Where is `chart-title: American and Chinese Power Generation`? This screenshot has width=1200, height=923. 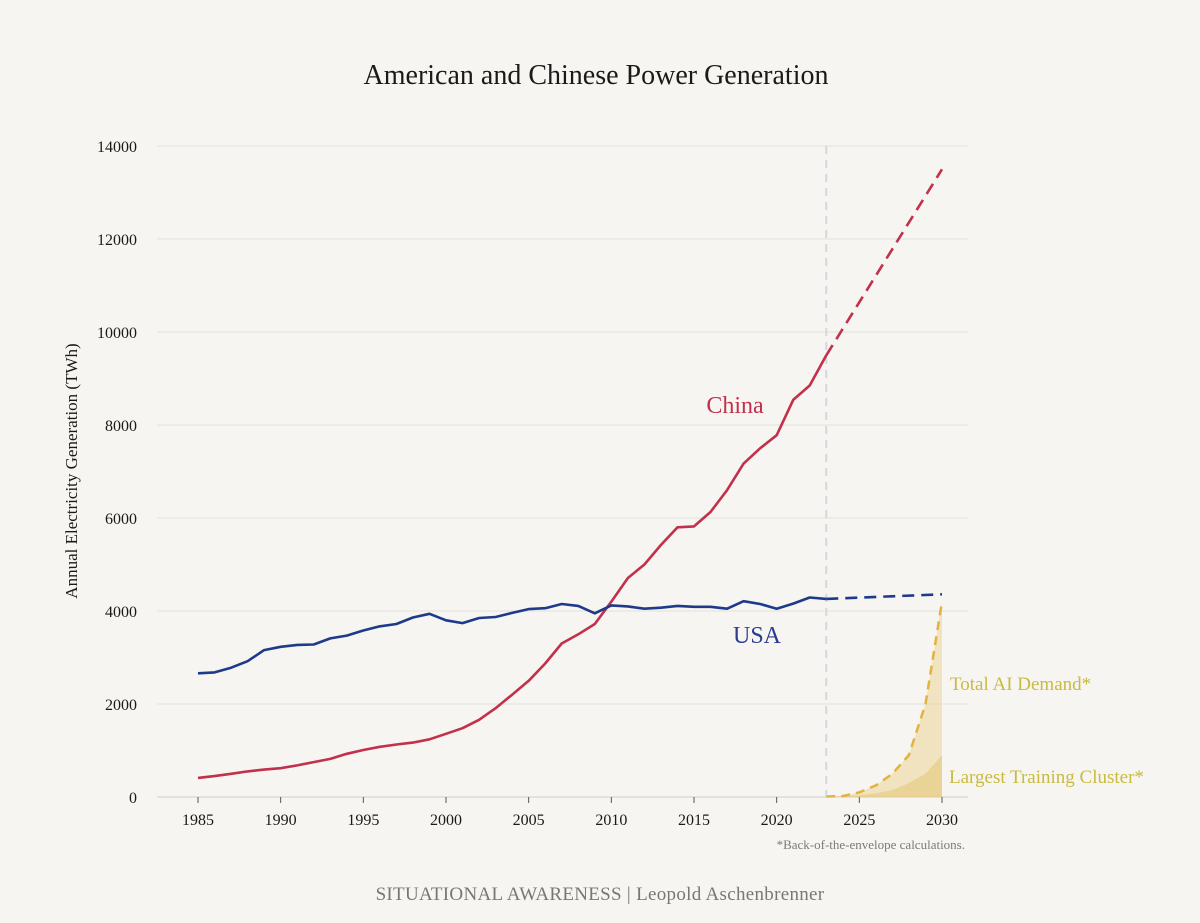 chart-title: American and Chinese Power Generation is located at coordinates (596, 75).